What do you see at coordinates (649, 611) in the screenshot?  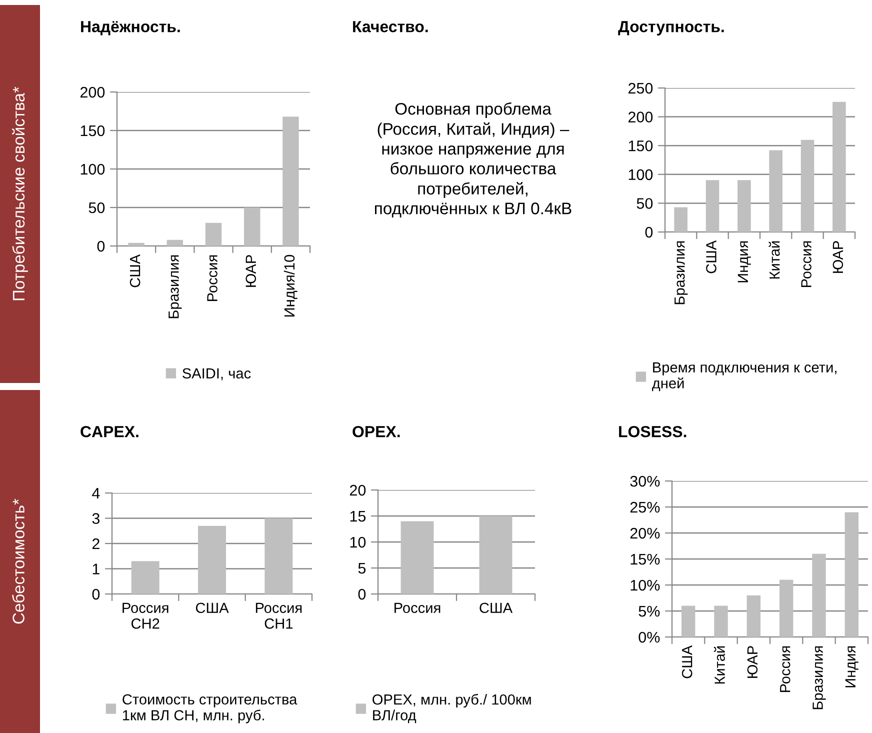 I see `y-tick-label: 5%` at bounding box center [649, 611].